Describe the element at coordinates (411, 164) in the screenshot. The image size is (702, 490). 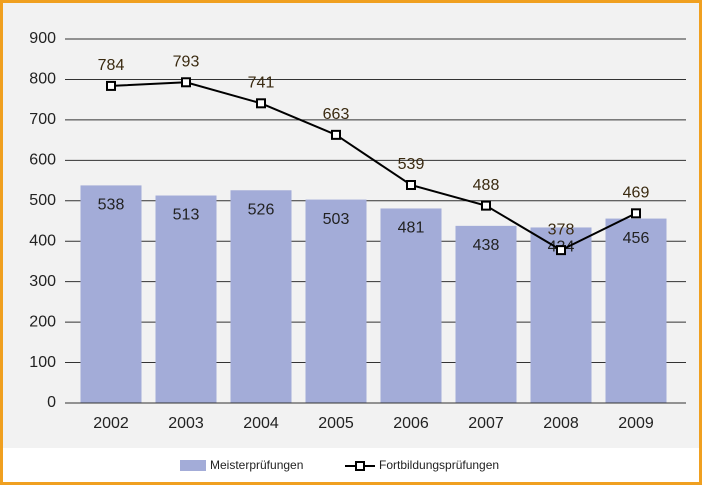
I see `line-value-label: 539` at that location.